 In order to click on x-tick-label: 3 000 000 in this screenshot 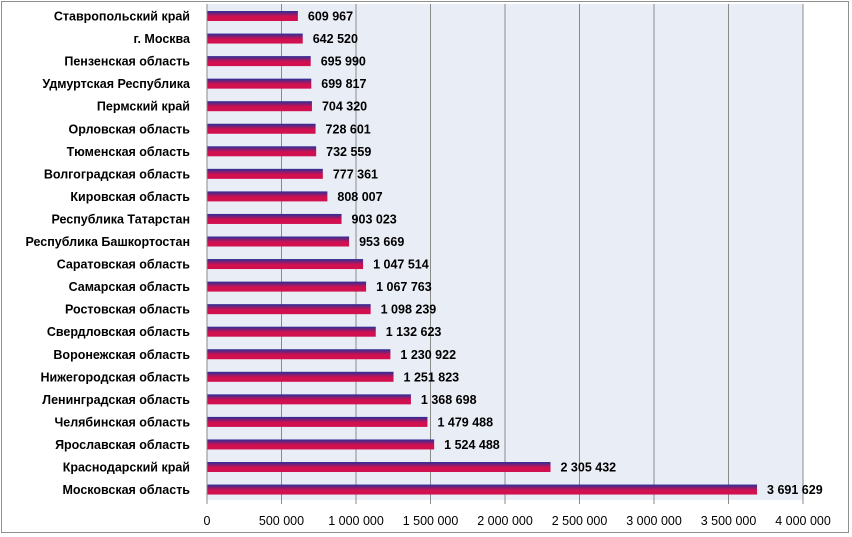, I will do `click(654, 521)`.